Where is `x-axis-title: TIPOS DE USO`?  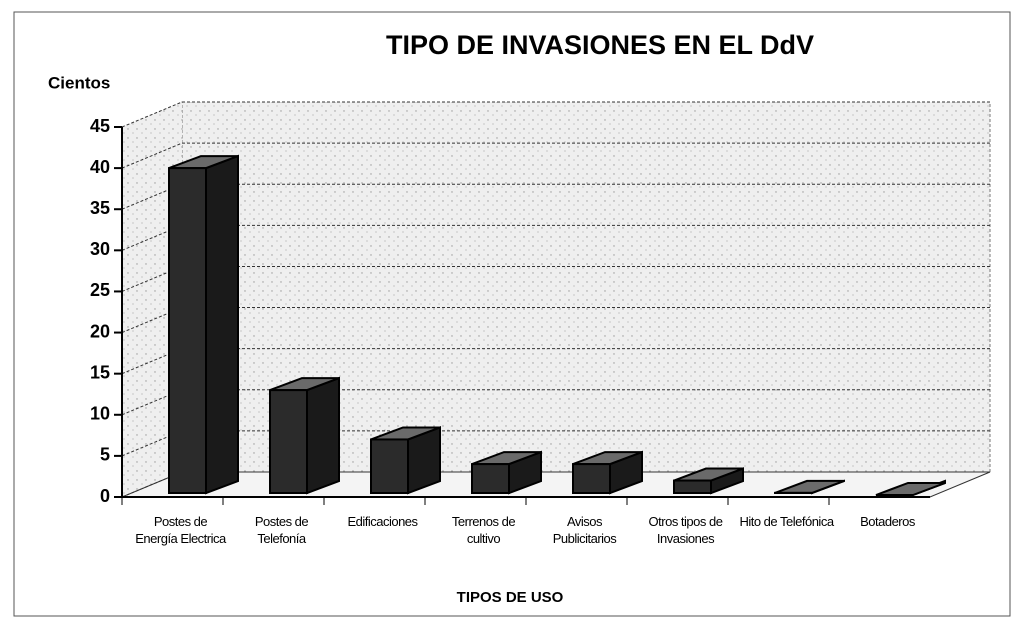 x-axis-title: TIPOS DE USO is located at coordinates (510, 597).